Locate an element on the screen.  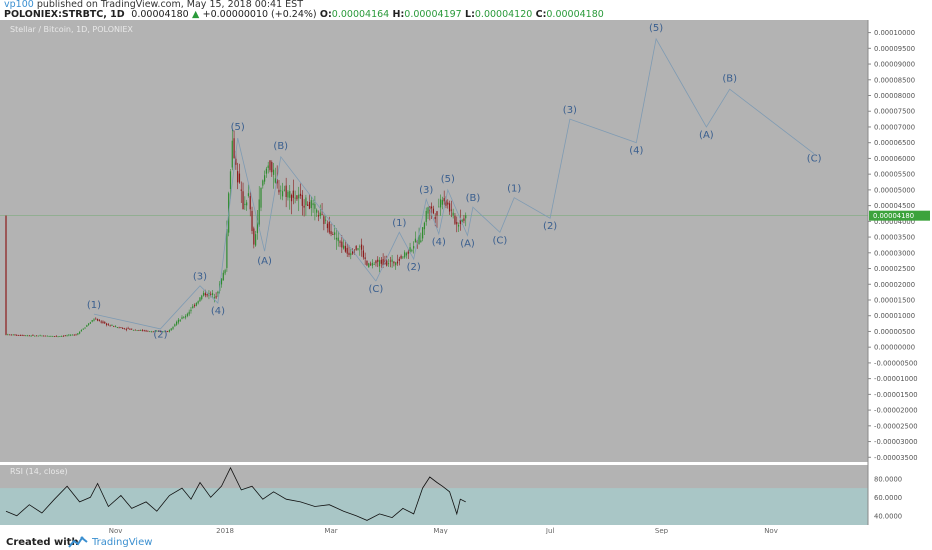
wave-label: (C) is located at coordinates (499, 240).